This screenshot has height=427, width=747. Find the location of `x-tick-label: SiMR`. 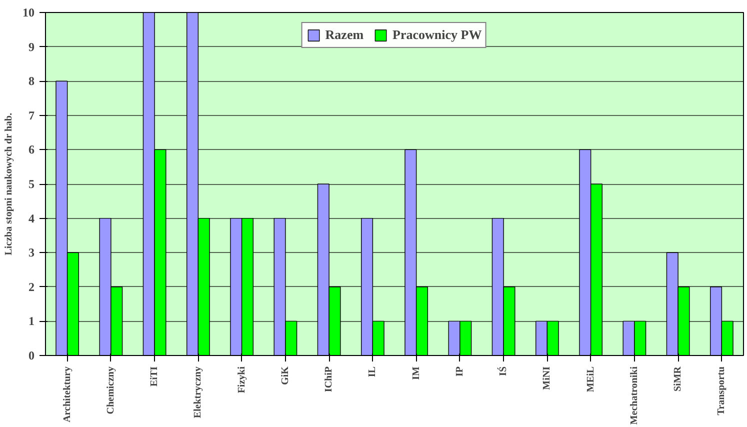

x-tick-label: SiMR is located at coordinates (678, 379).